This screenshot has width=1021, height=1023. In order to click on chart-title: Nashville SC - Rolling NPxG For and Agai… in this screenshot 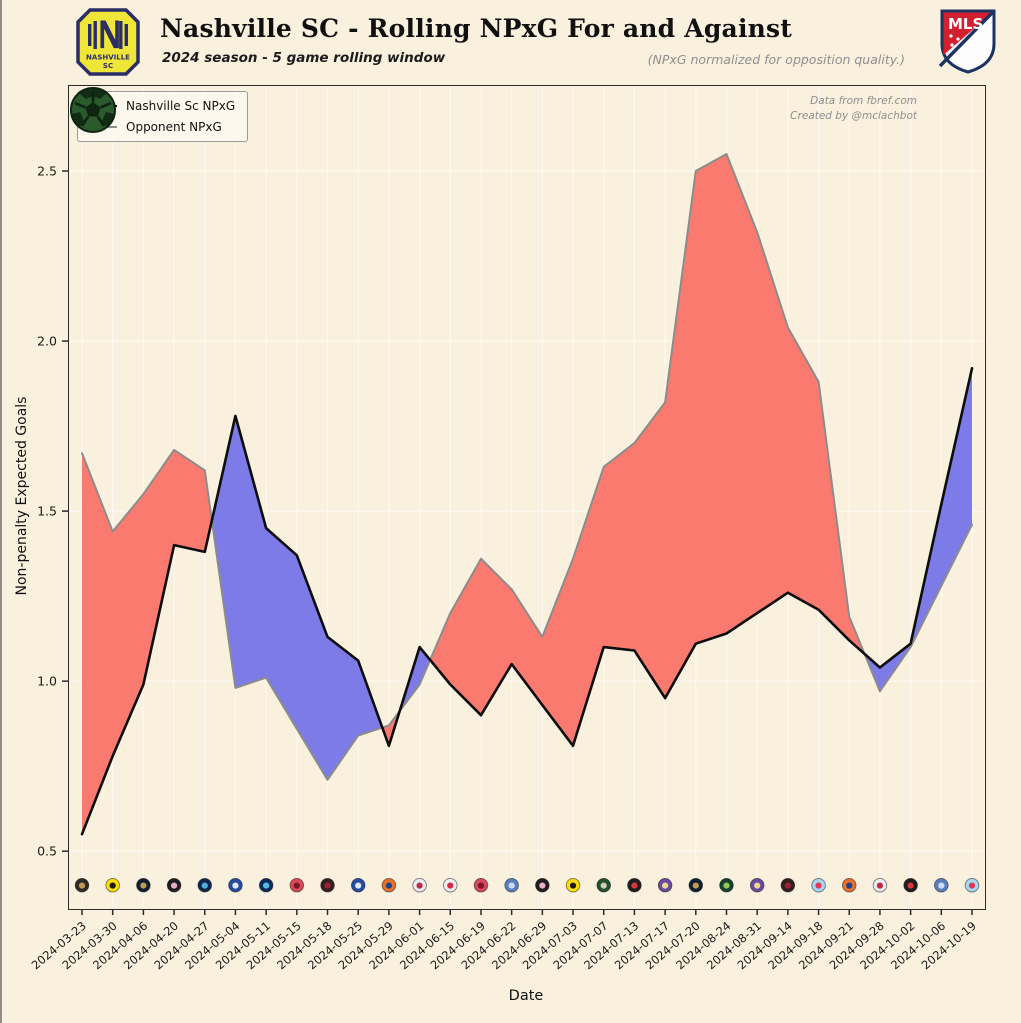, I will do `click(476, 28)`.